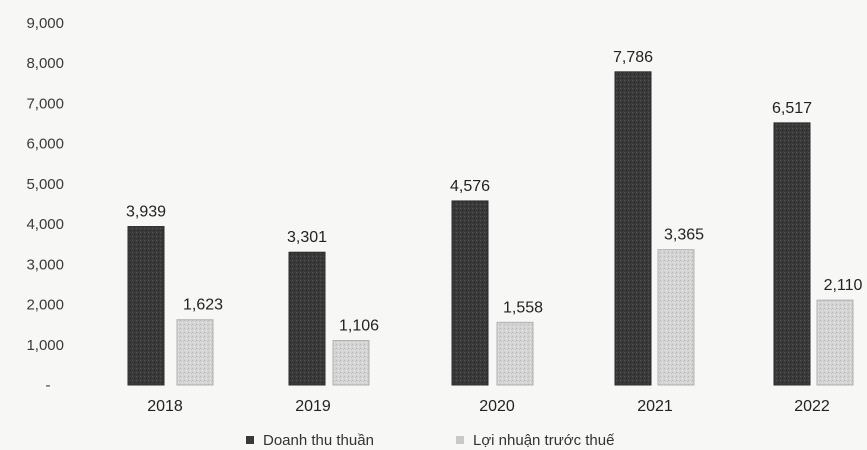  What do you see at coordinates (792, 254) in the screenshot?
I see `bar-revenue-2022` at bounding box center [792, 254].